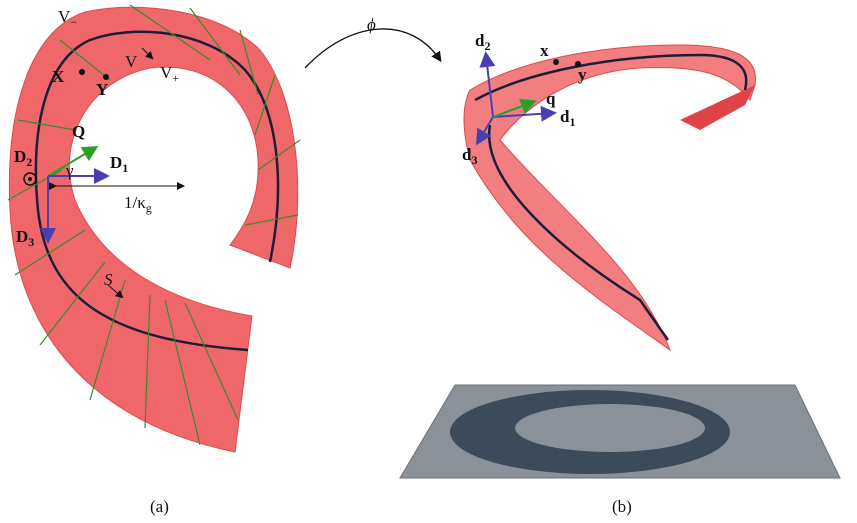 The height and width of the screenshot is (523, 857). I want to click on label: D1, so click(119, 164).